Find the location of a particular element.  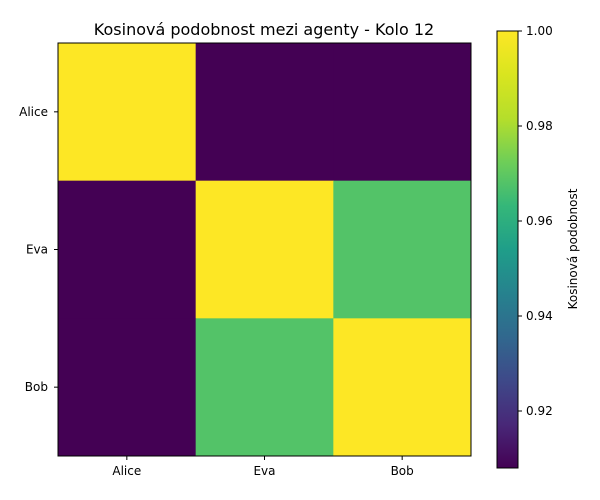

colorbar-ticks: 0.92 0.94 0.96 0.98 1.00 is located at coordinates (535, 221).